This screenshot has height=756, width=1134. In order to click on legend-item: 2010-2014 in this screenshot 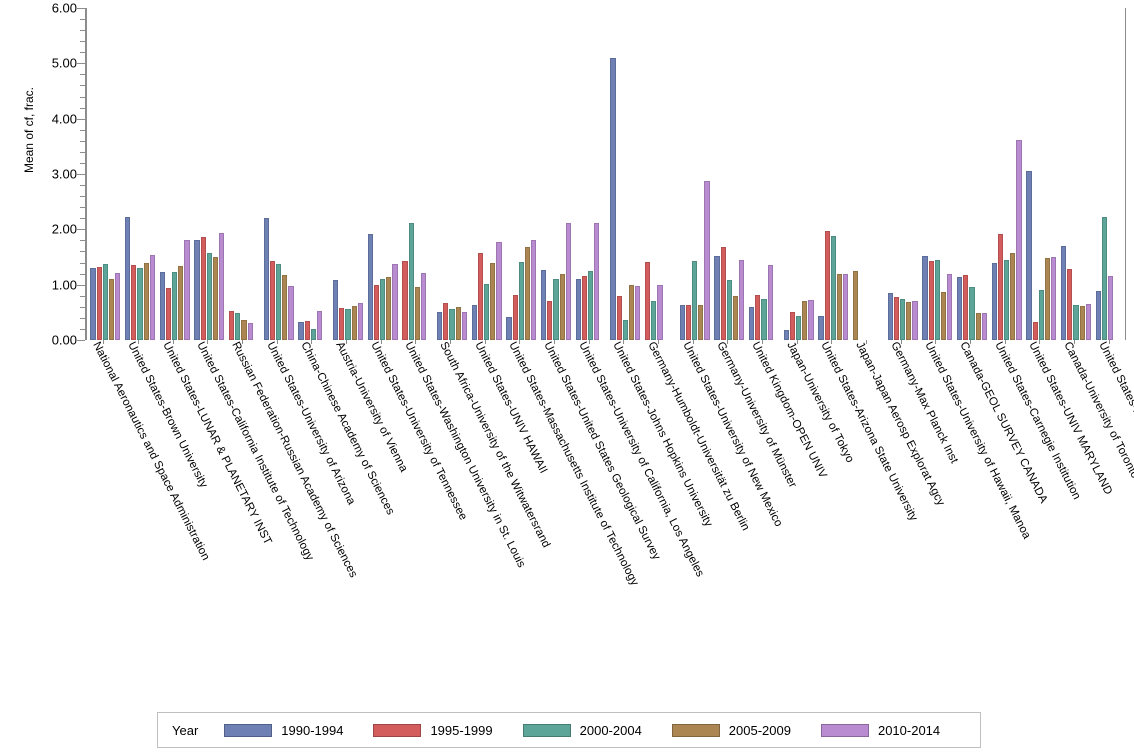, I will do `click(880, 730)`.